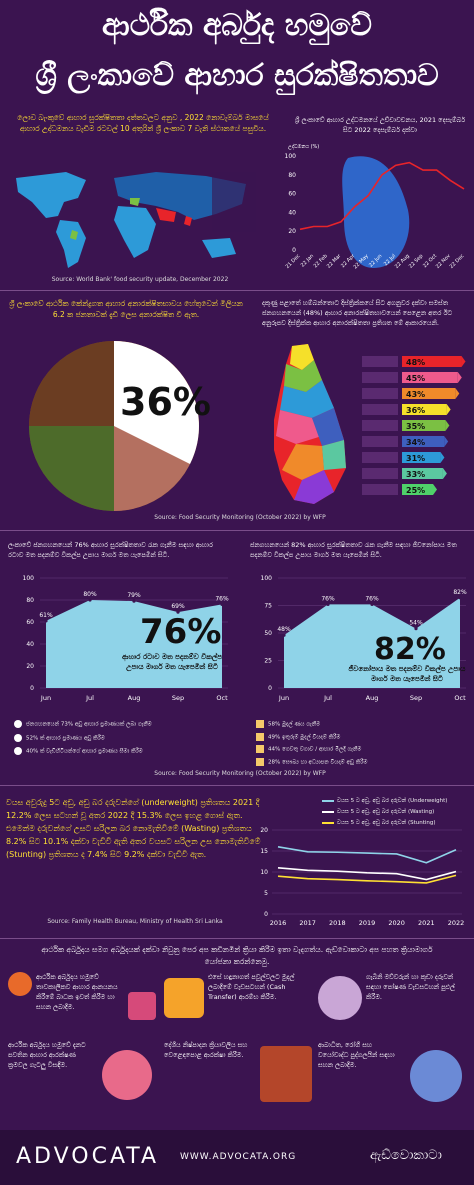 This screenshot has width=474, height=1185. Describe the element at coordinates (363, 724) in the screenshot. I see `legend-right-item: 58% මුදල් ණය ගැනීම` at that location.